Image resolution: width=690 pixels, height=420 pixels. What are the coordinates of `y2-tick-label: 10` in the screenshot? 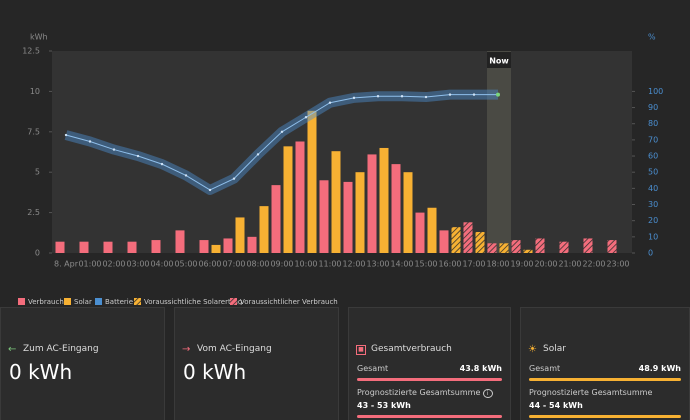 It's located at (653, 236).